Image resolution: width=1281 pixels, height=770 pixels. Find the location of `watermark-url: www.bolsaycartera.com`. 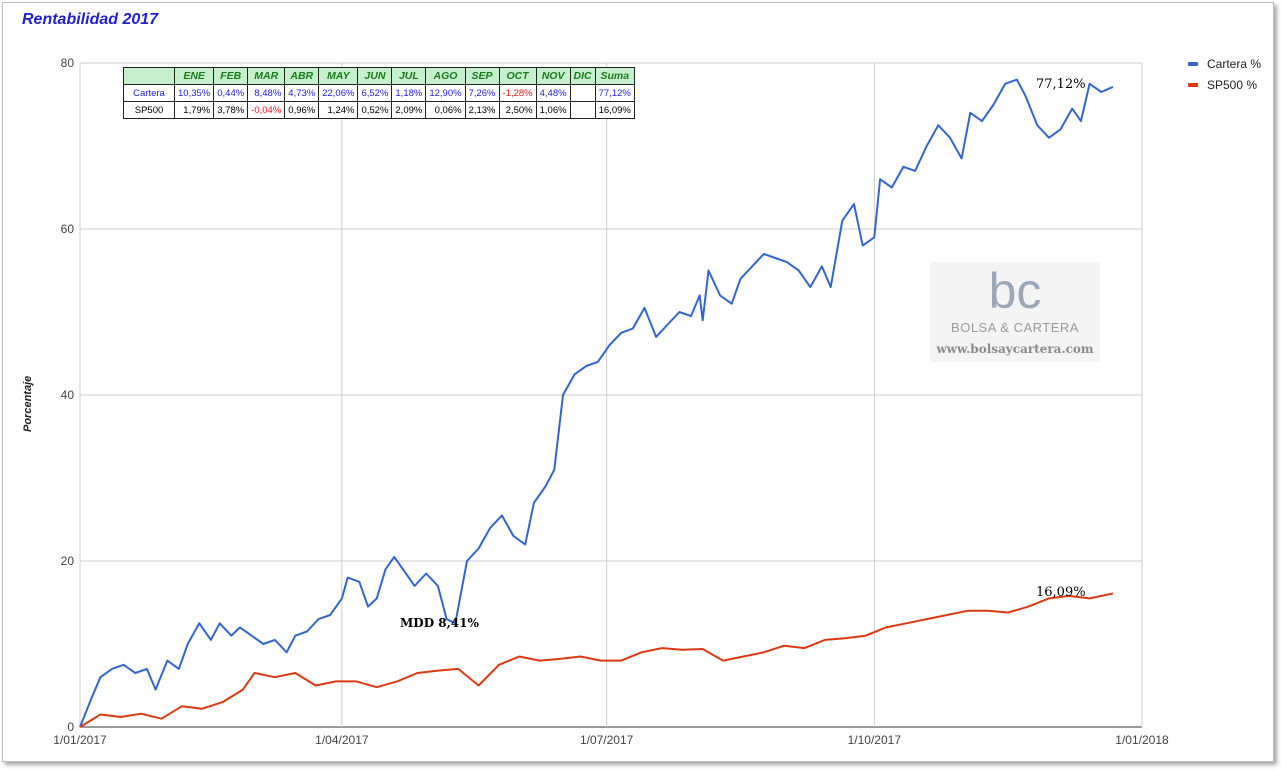

watermark-url: www.bolsaycartera.com is located at coordinates (1015, 349).